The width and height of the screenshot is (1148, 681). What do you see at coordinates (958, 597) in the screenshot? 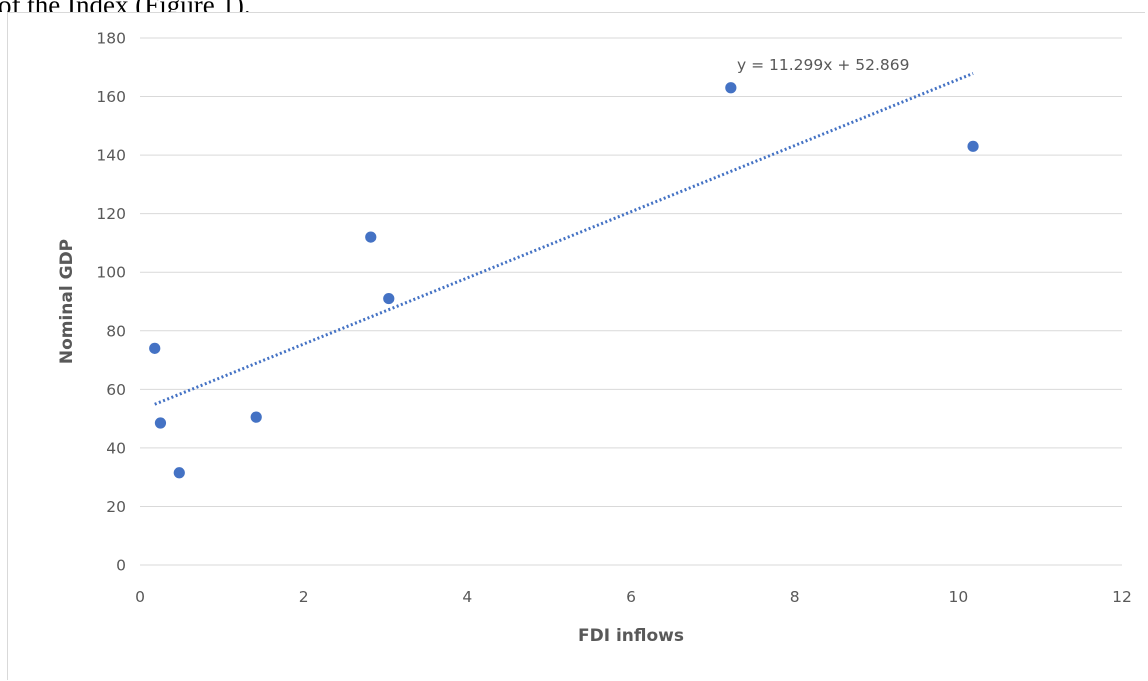
I see `x-tick-label: 10` at bounding box center [958, 597].